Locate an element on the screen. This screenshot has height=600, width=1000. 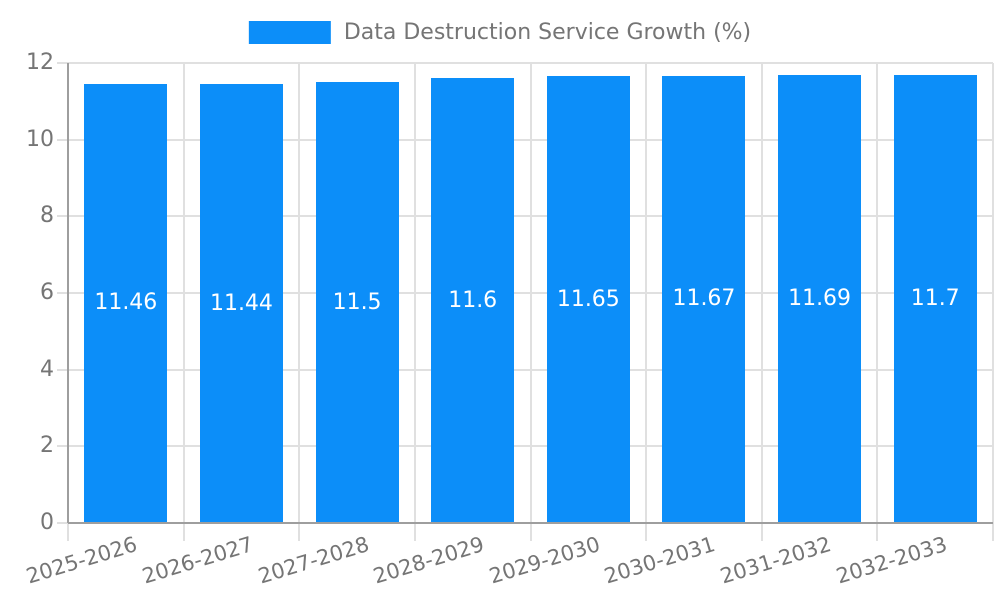
legend: Data Destruction Service Growth (%) is located at coordinates (500, 32).